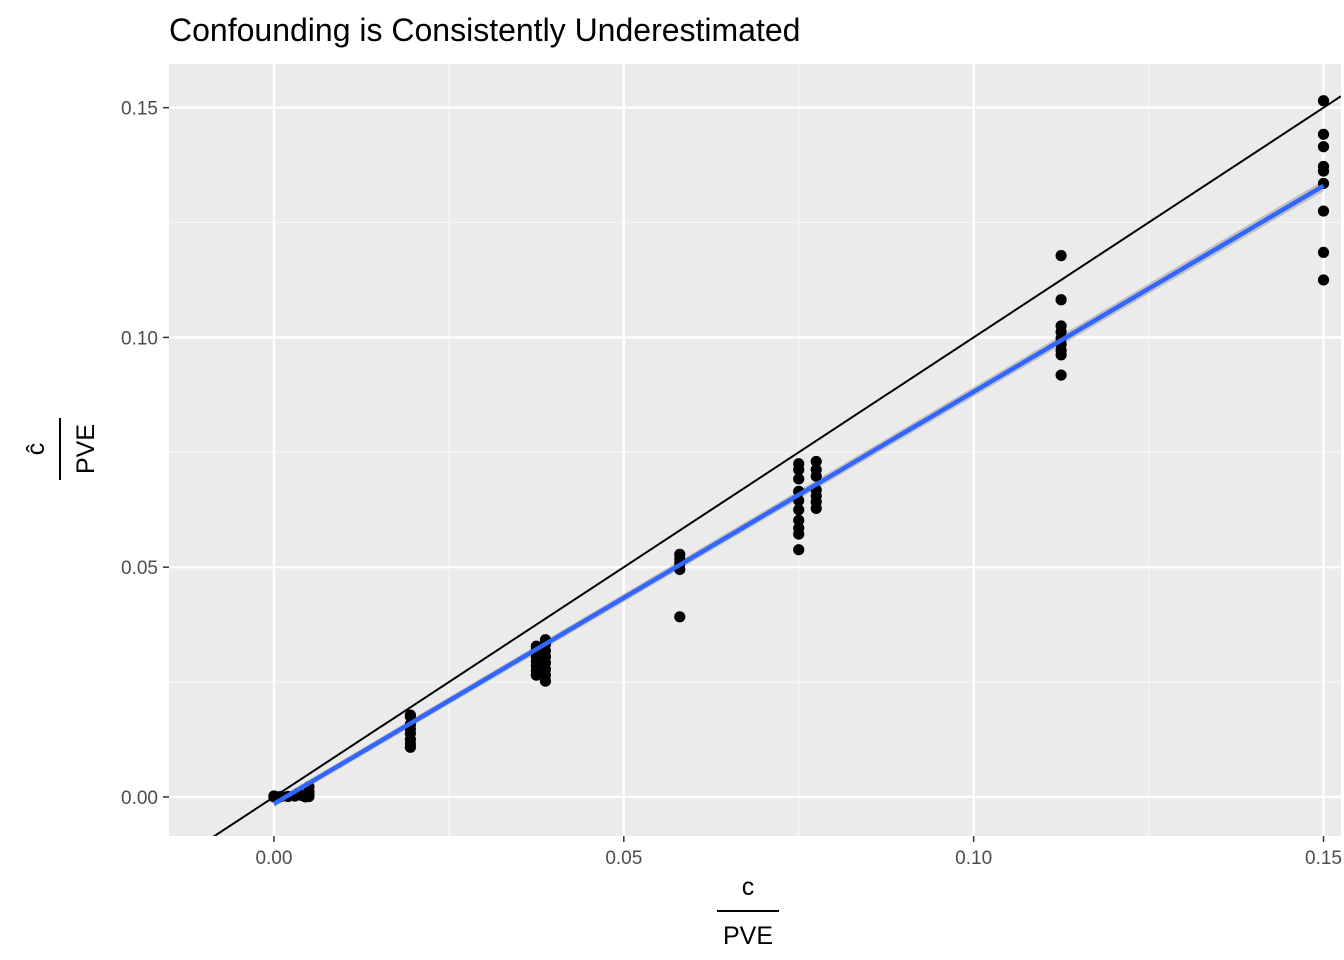 This screenshot has height=960, width=1344. What do you see at coordinates (748, 887) in the screenshot?
I see `x-axis-label-numerator: c` at bounding box center [748, 887].